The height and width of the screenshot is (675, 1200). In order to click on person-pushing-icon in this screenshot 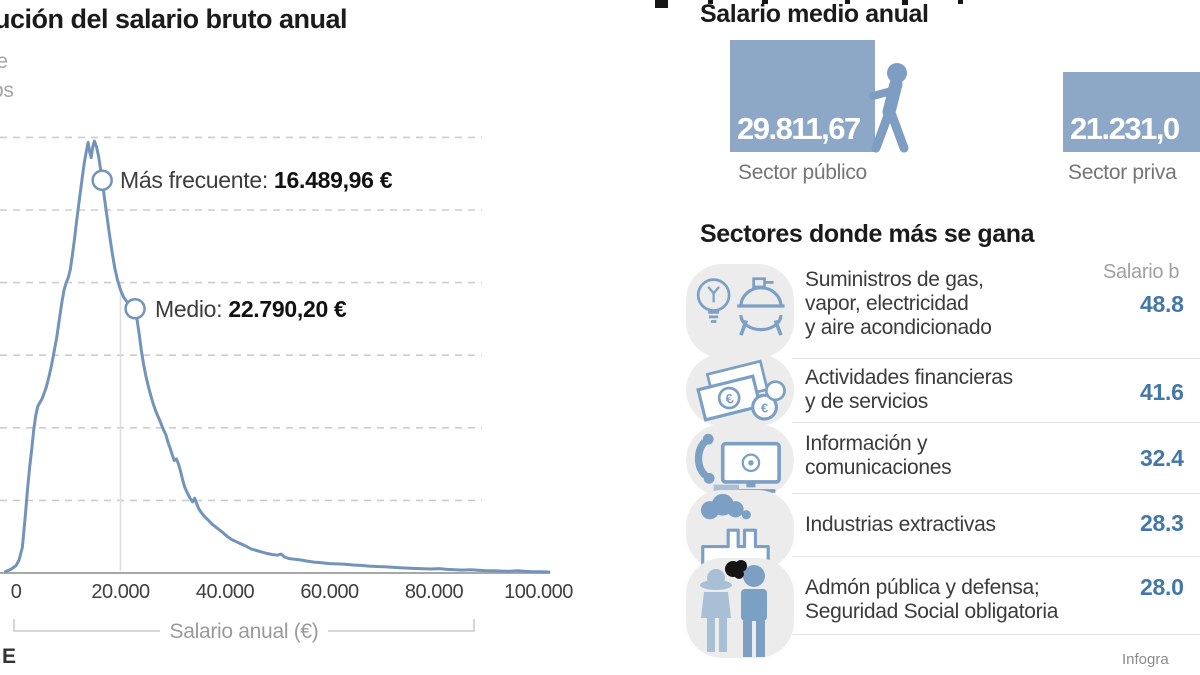, I will do `click(889, 108)`.